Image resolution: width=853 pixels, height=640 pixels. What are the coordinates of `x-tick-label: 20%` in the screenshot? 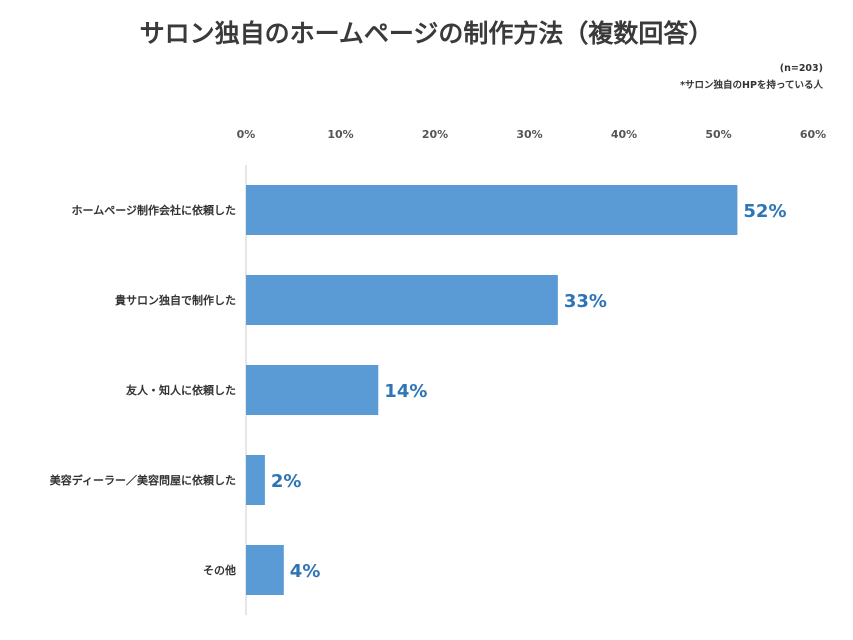 It's located at (435, 134).